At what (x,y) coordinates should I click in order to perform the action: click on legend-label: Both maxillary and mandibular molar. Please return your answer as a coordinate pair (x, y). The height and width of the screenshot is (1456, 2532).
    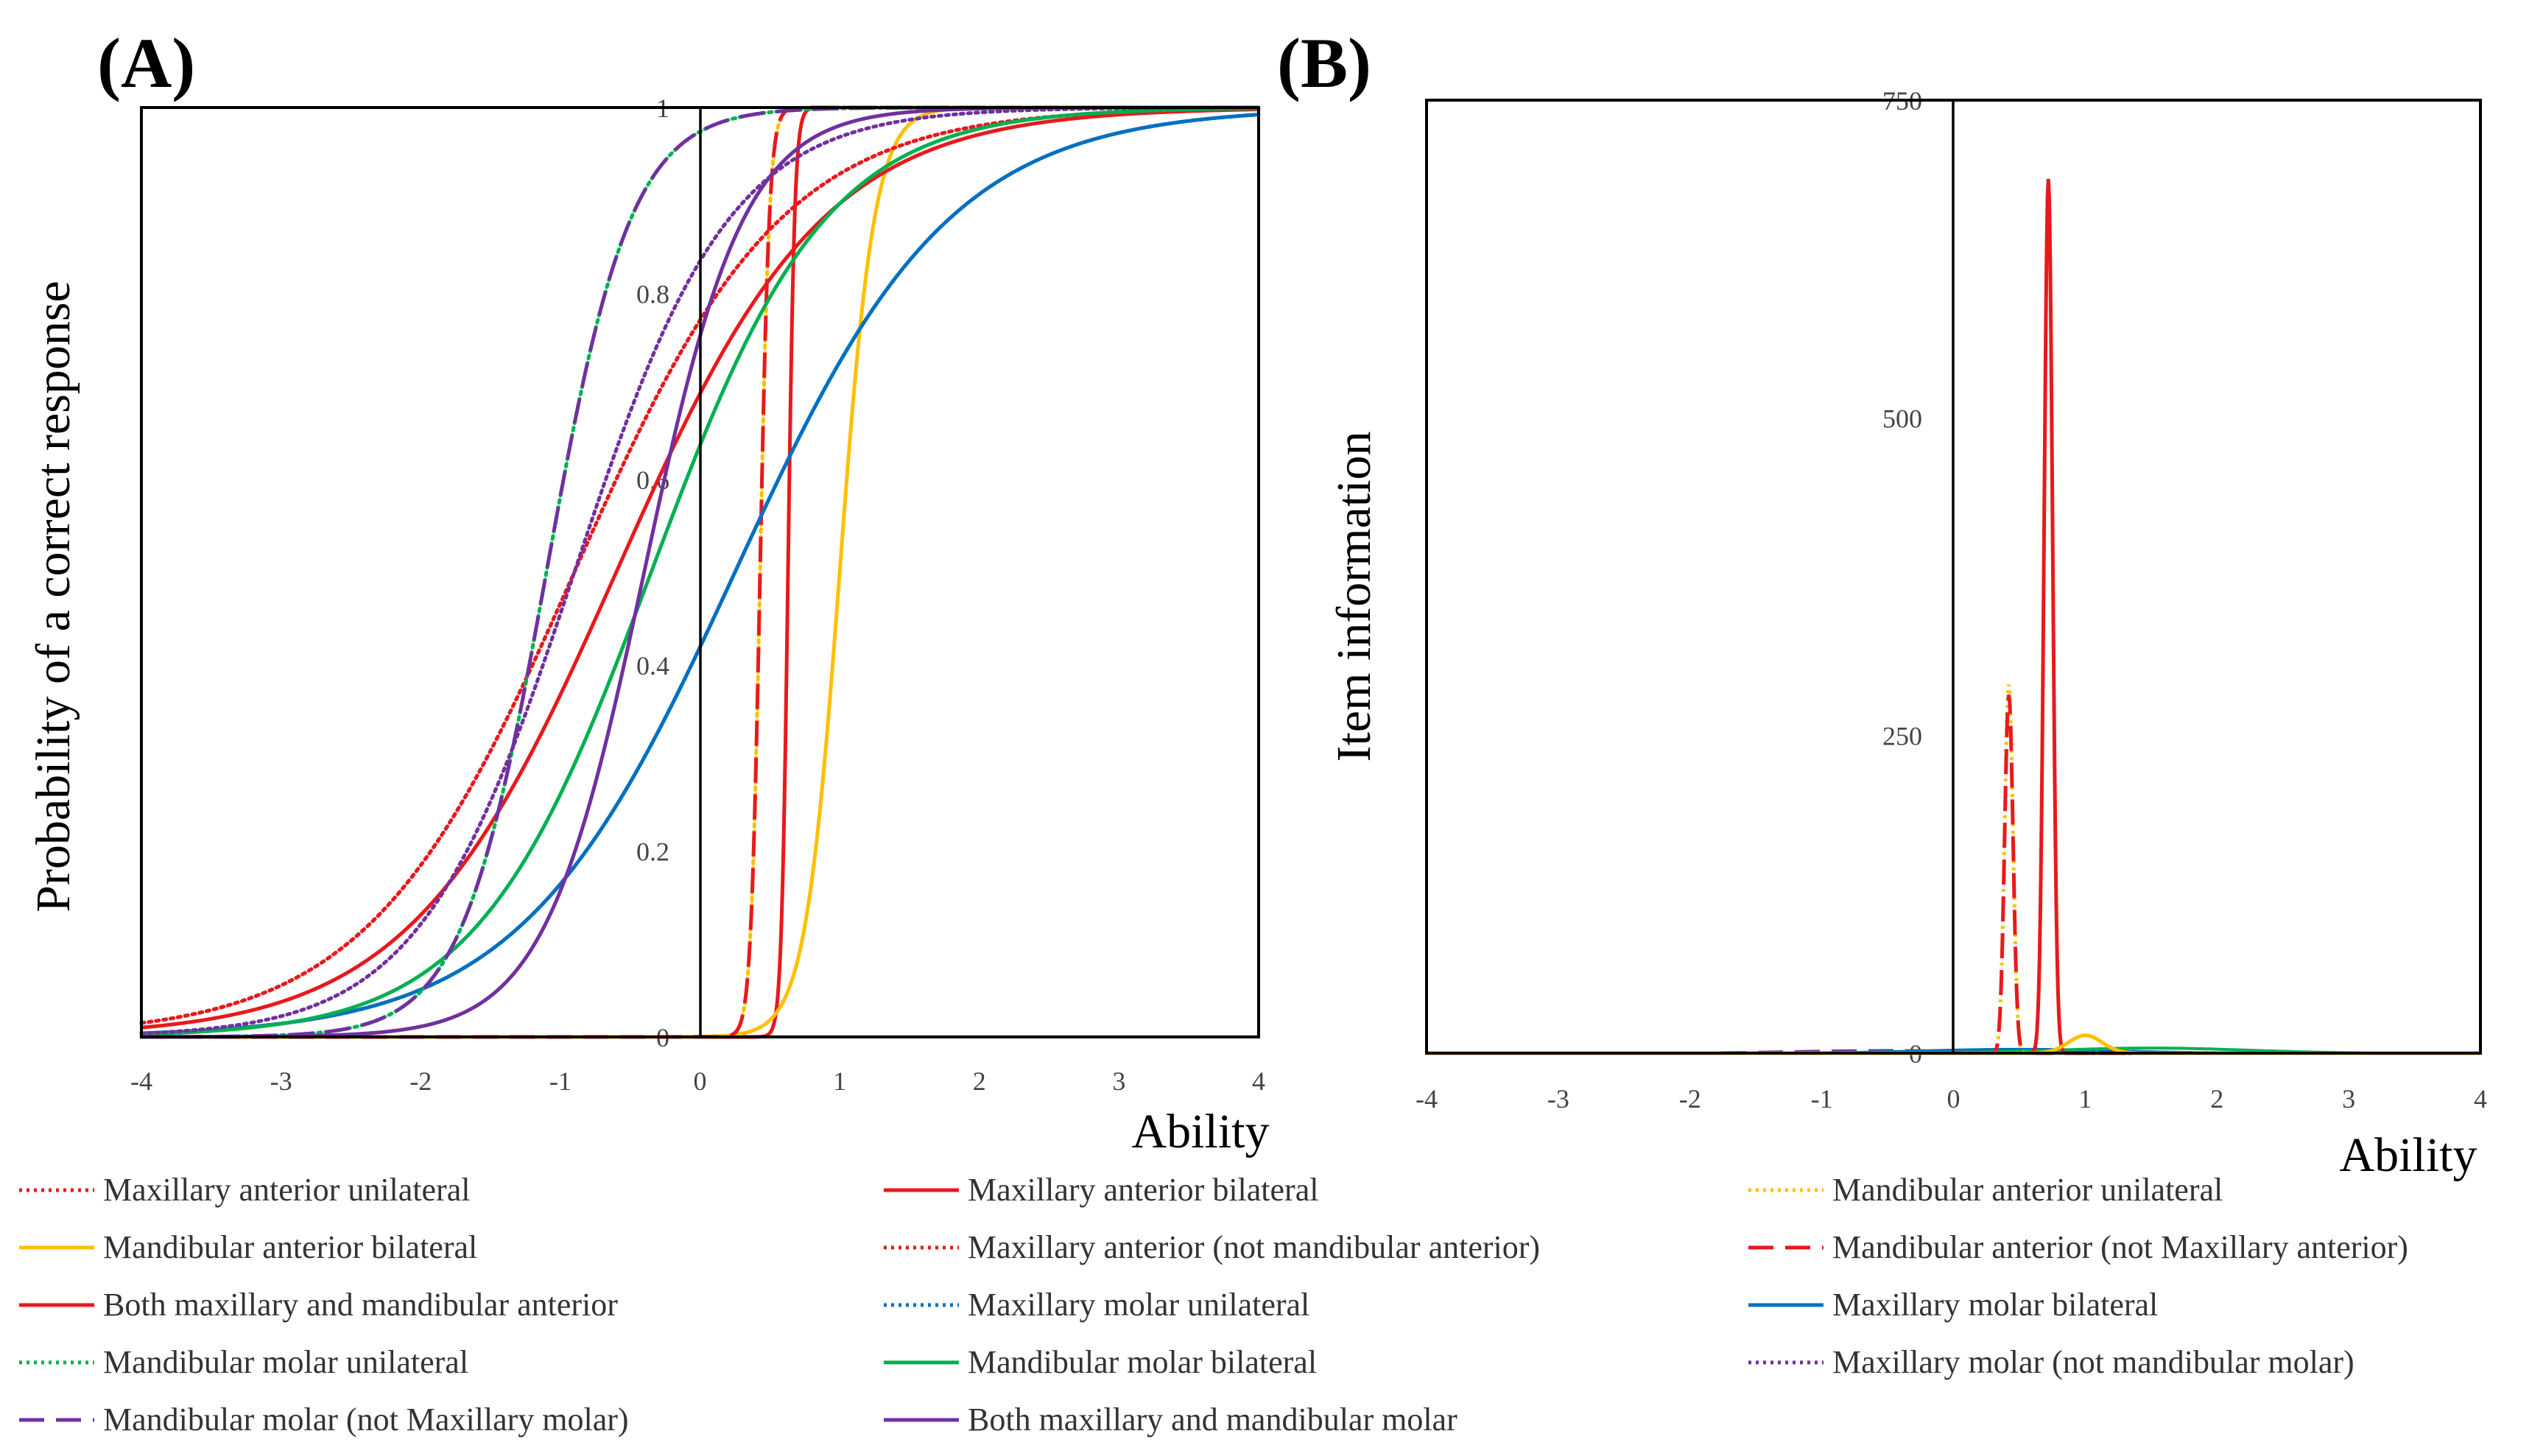
    Looking at the image, I should click on (1212, 1420).